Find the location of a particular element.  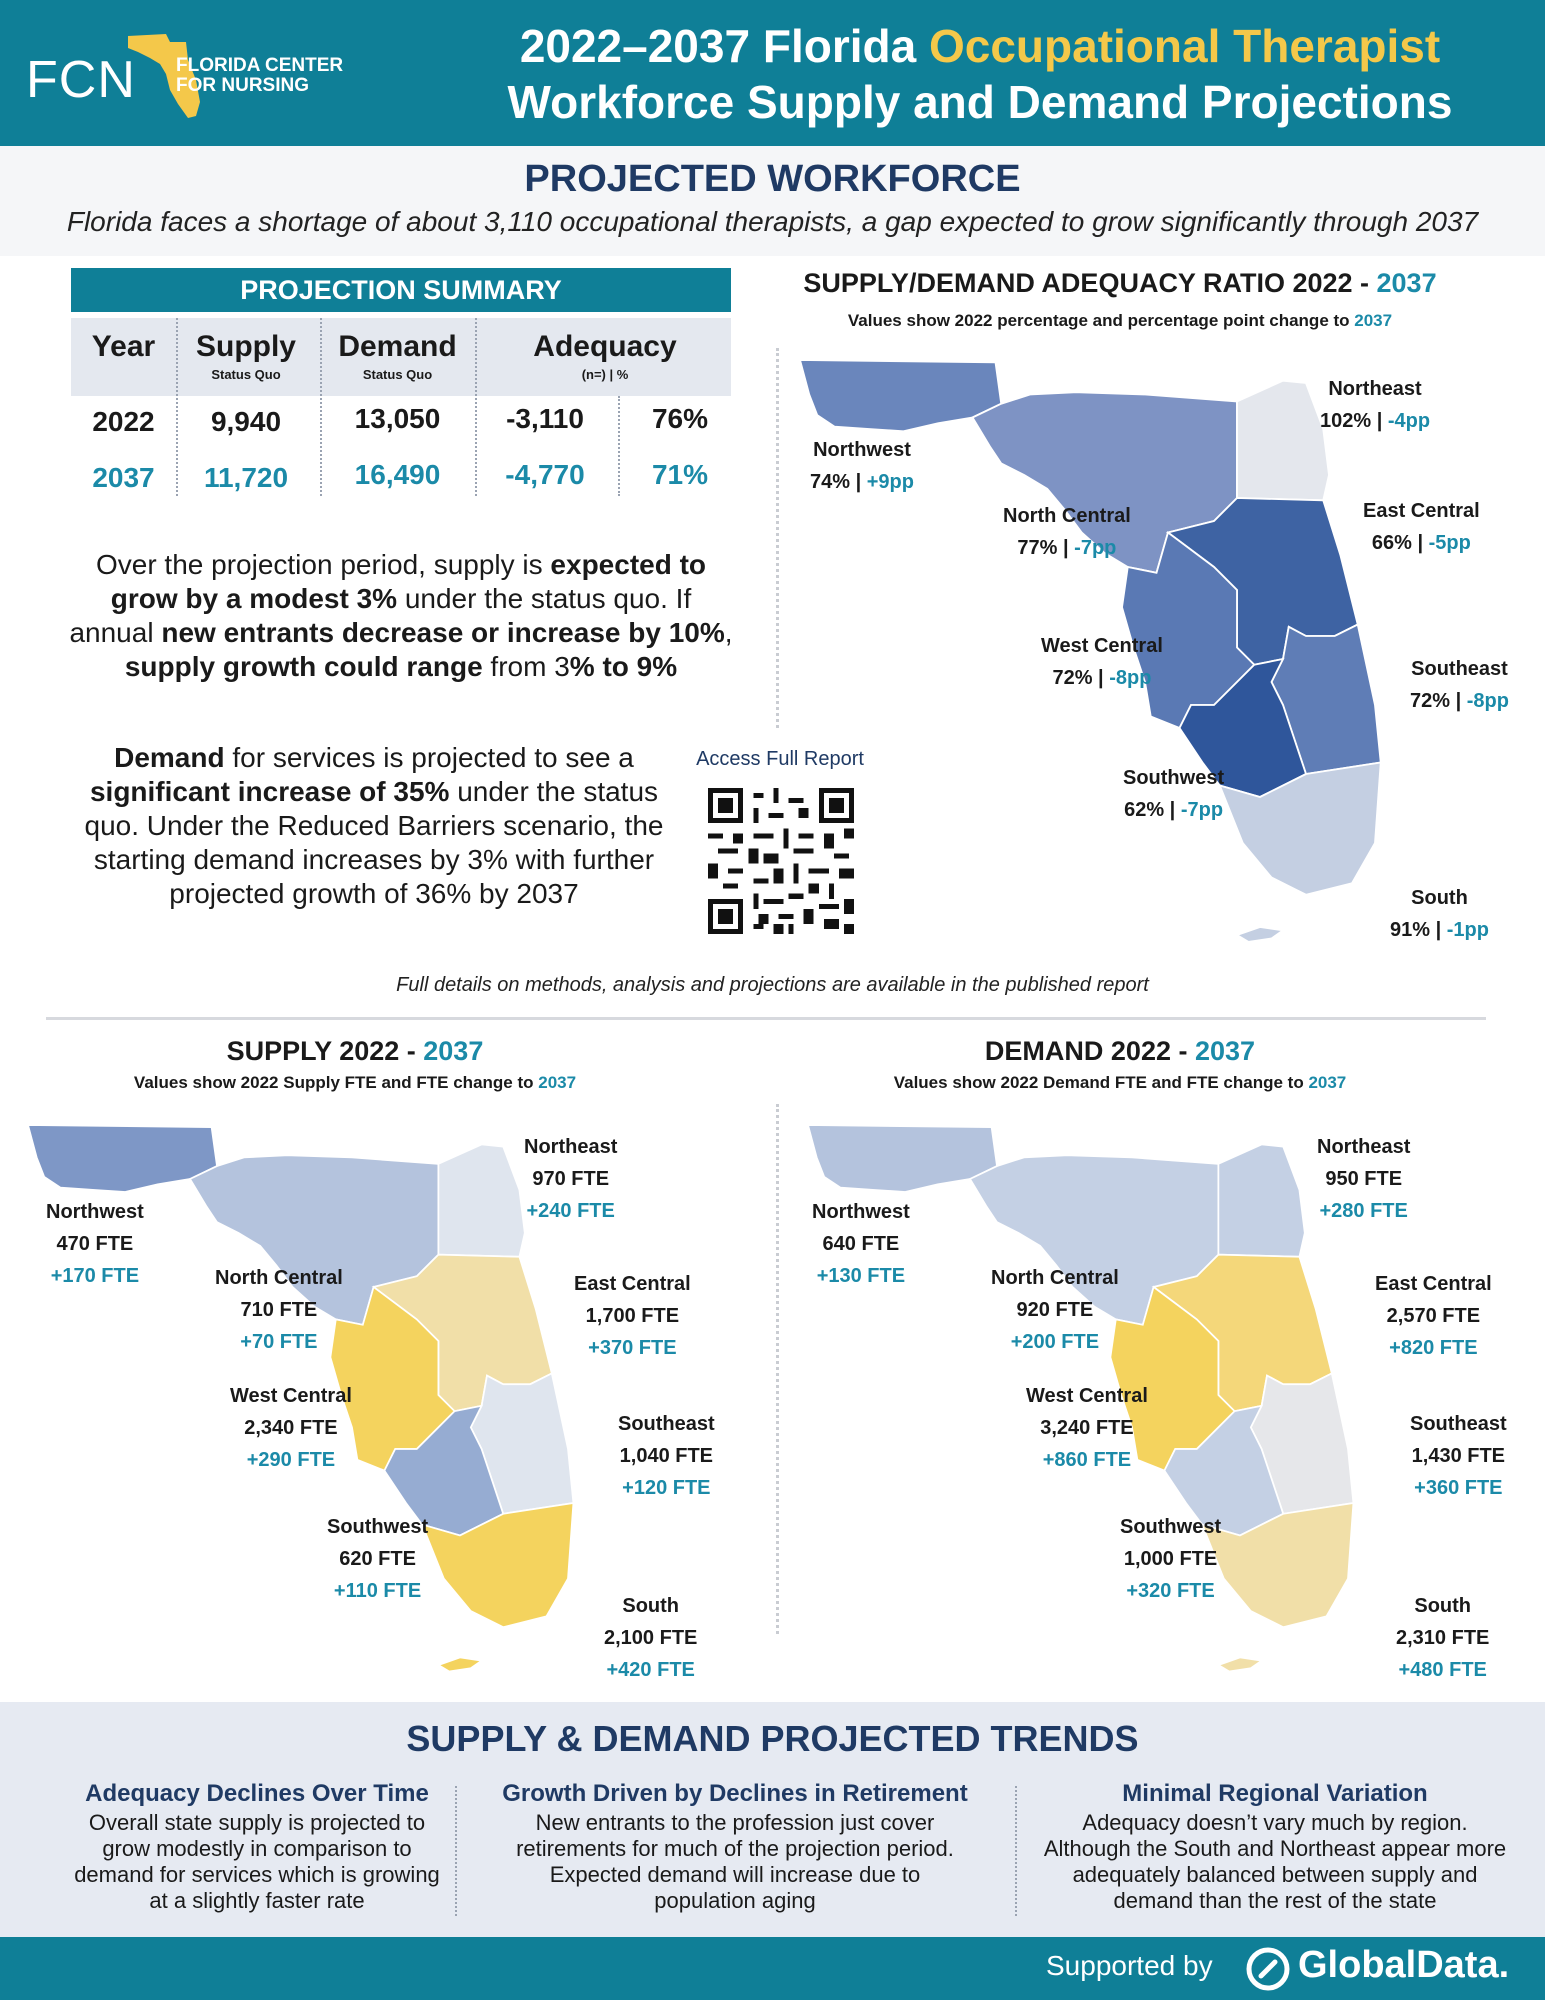

supply-map-title: SUPPLY 2022 - 2037 is located at coordinates (355, 1051).